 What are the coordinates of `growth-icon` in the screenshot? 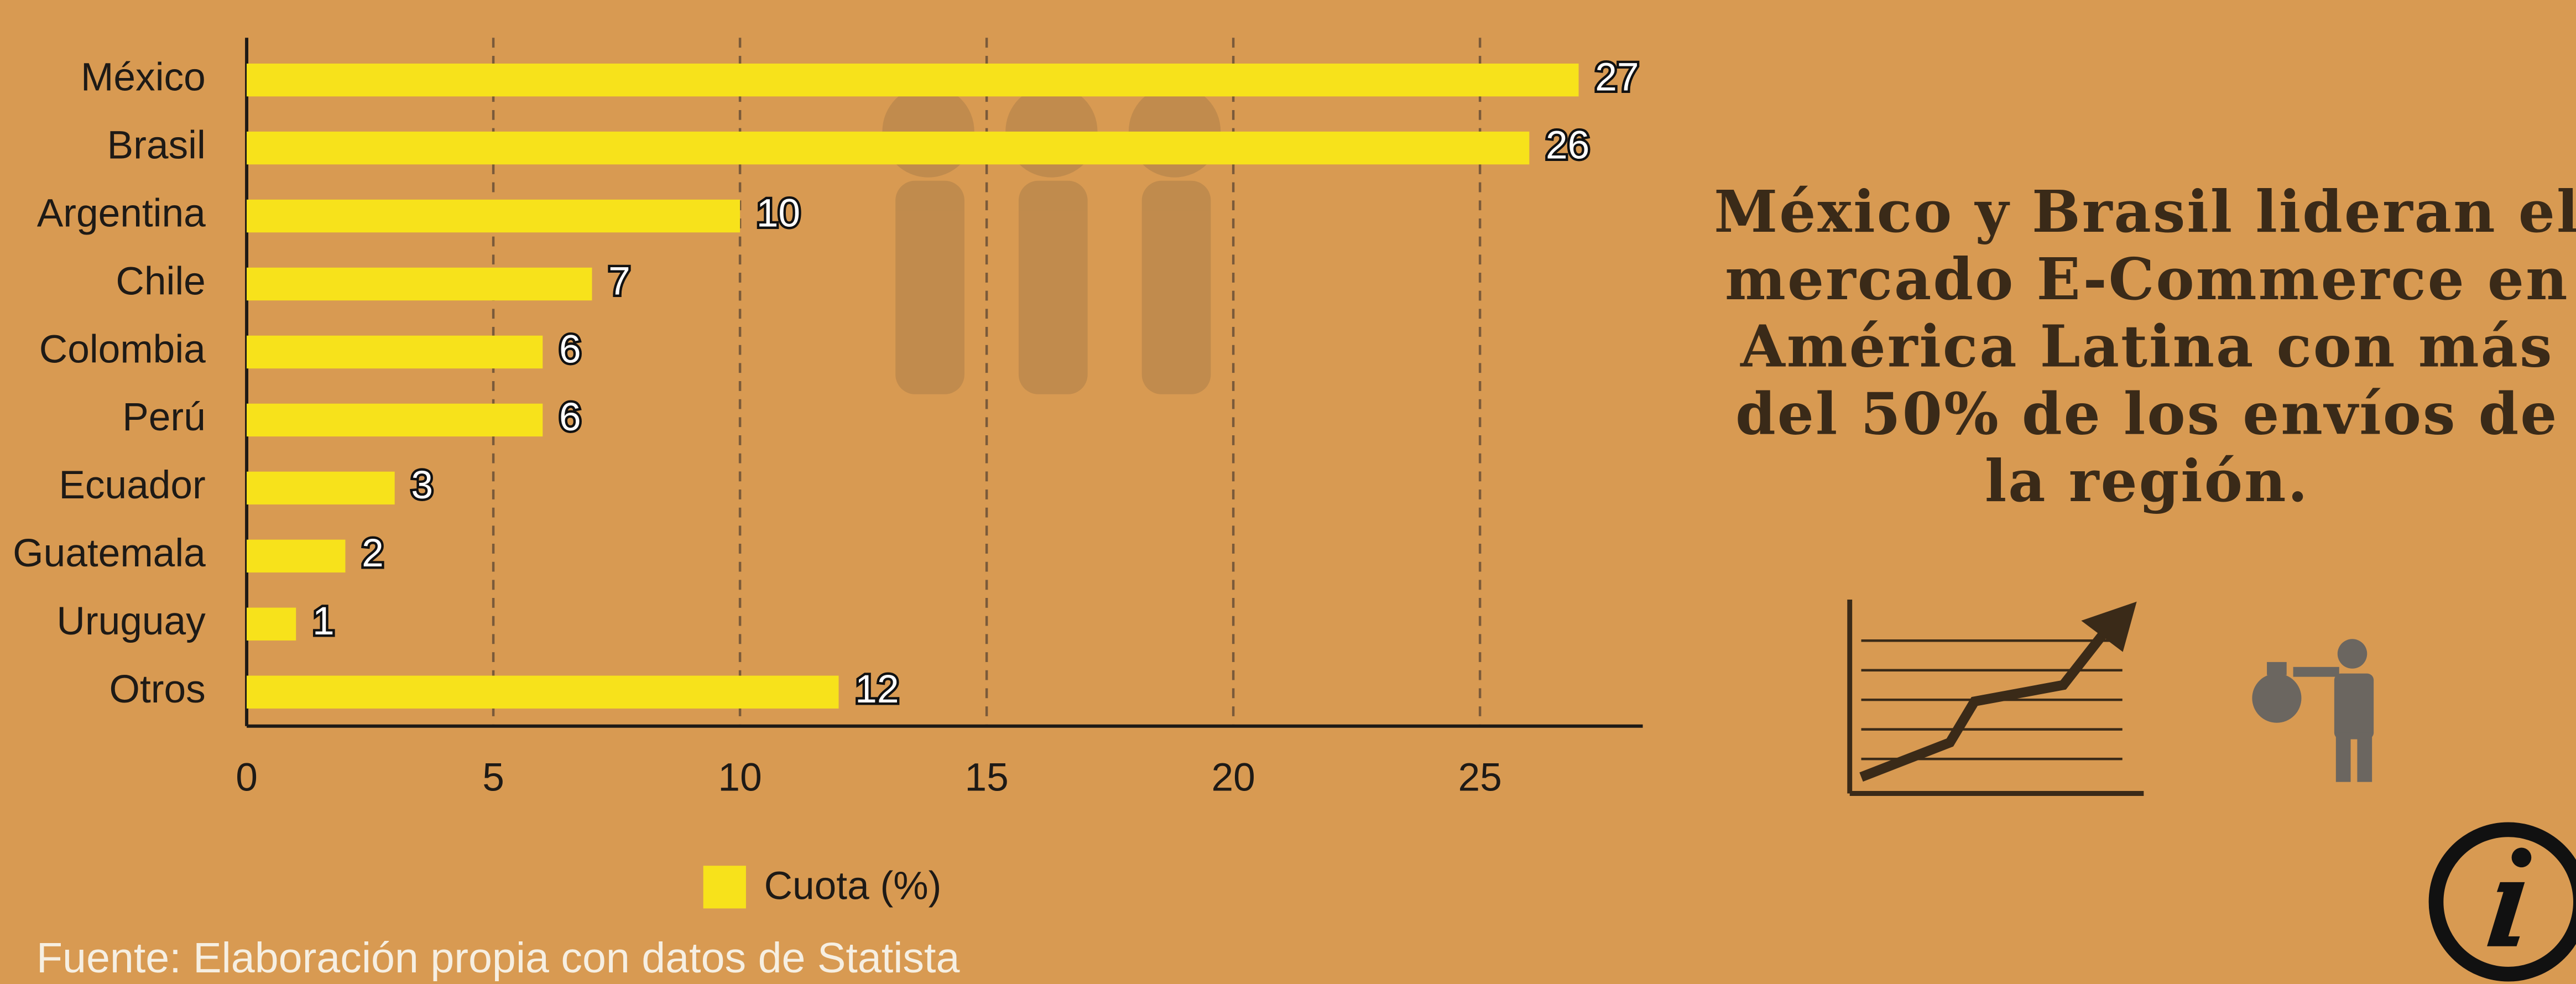 It's located at (1995, 698).